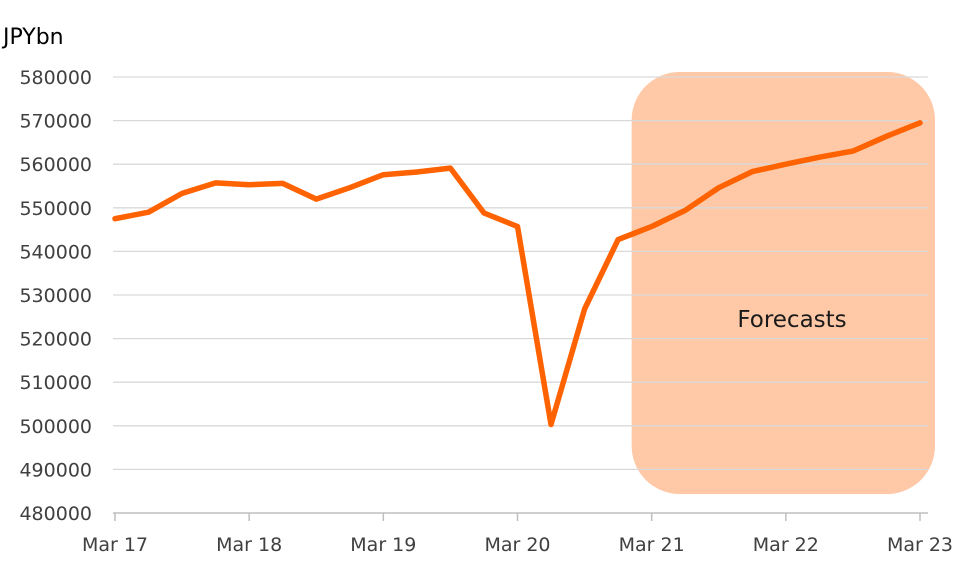  I want to click on y-tick-label: 570000, so click(55, 122).